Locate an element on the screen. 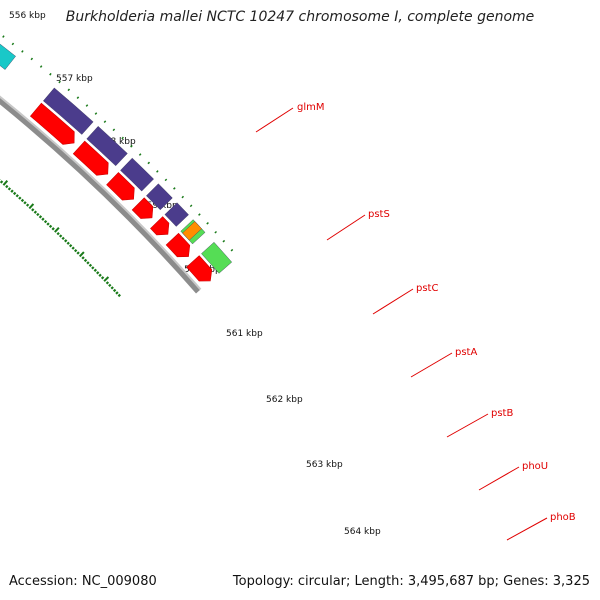 The width and height of the screenshot is (600, 600). chromosome-backbone is located at coordinates (101, 194).